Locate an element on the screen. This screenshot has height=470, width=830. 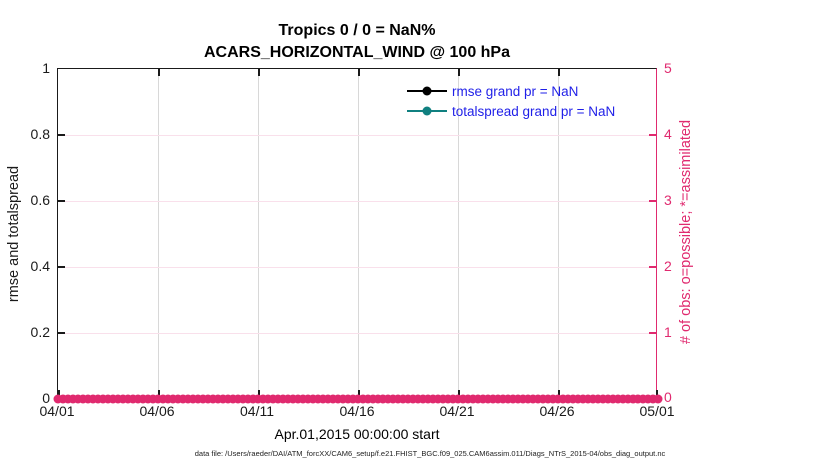
right-tick-label: 4 is located at coordinates (668, 134).